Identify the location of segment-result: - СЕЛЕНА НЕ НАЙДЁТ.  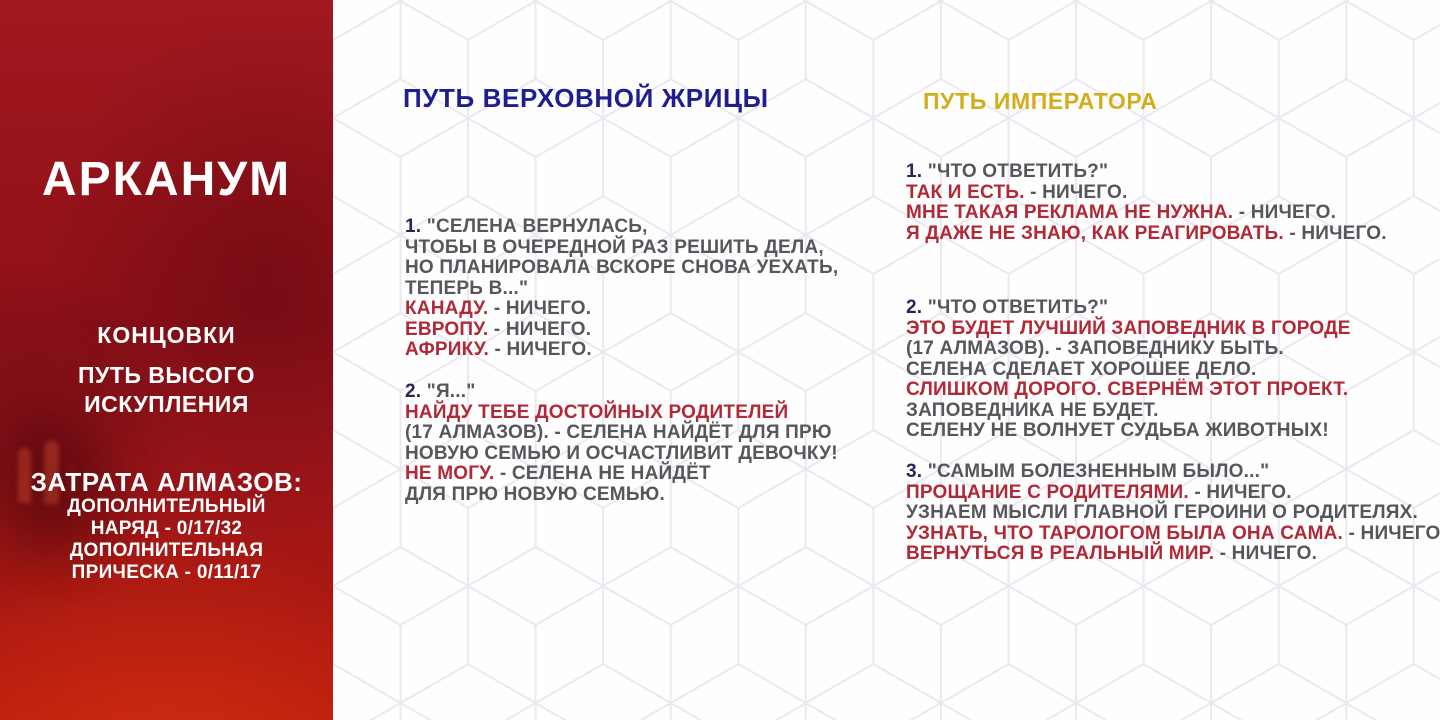
(602, 473).